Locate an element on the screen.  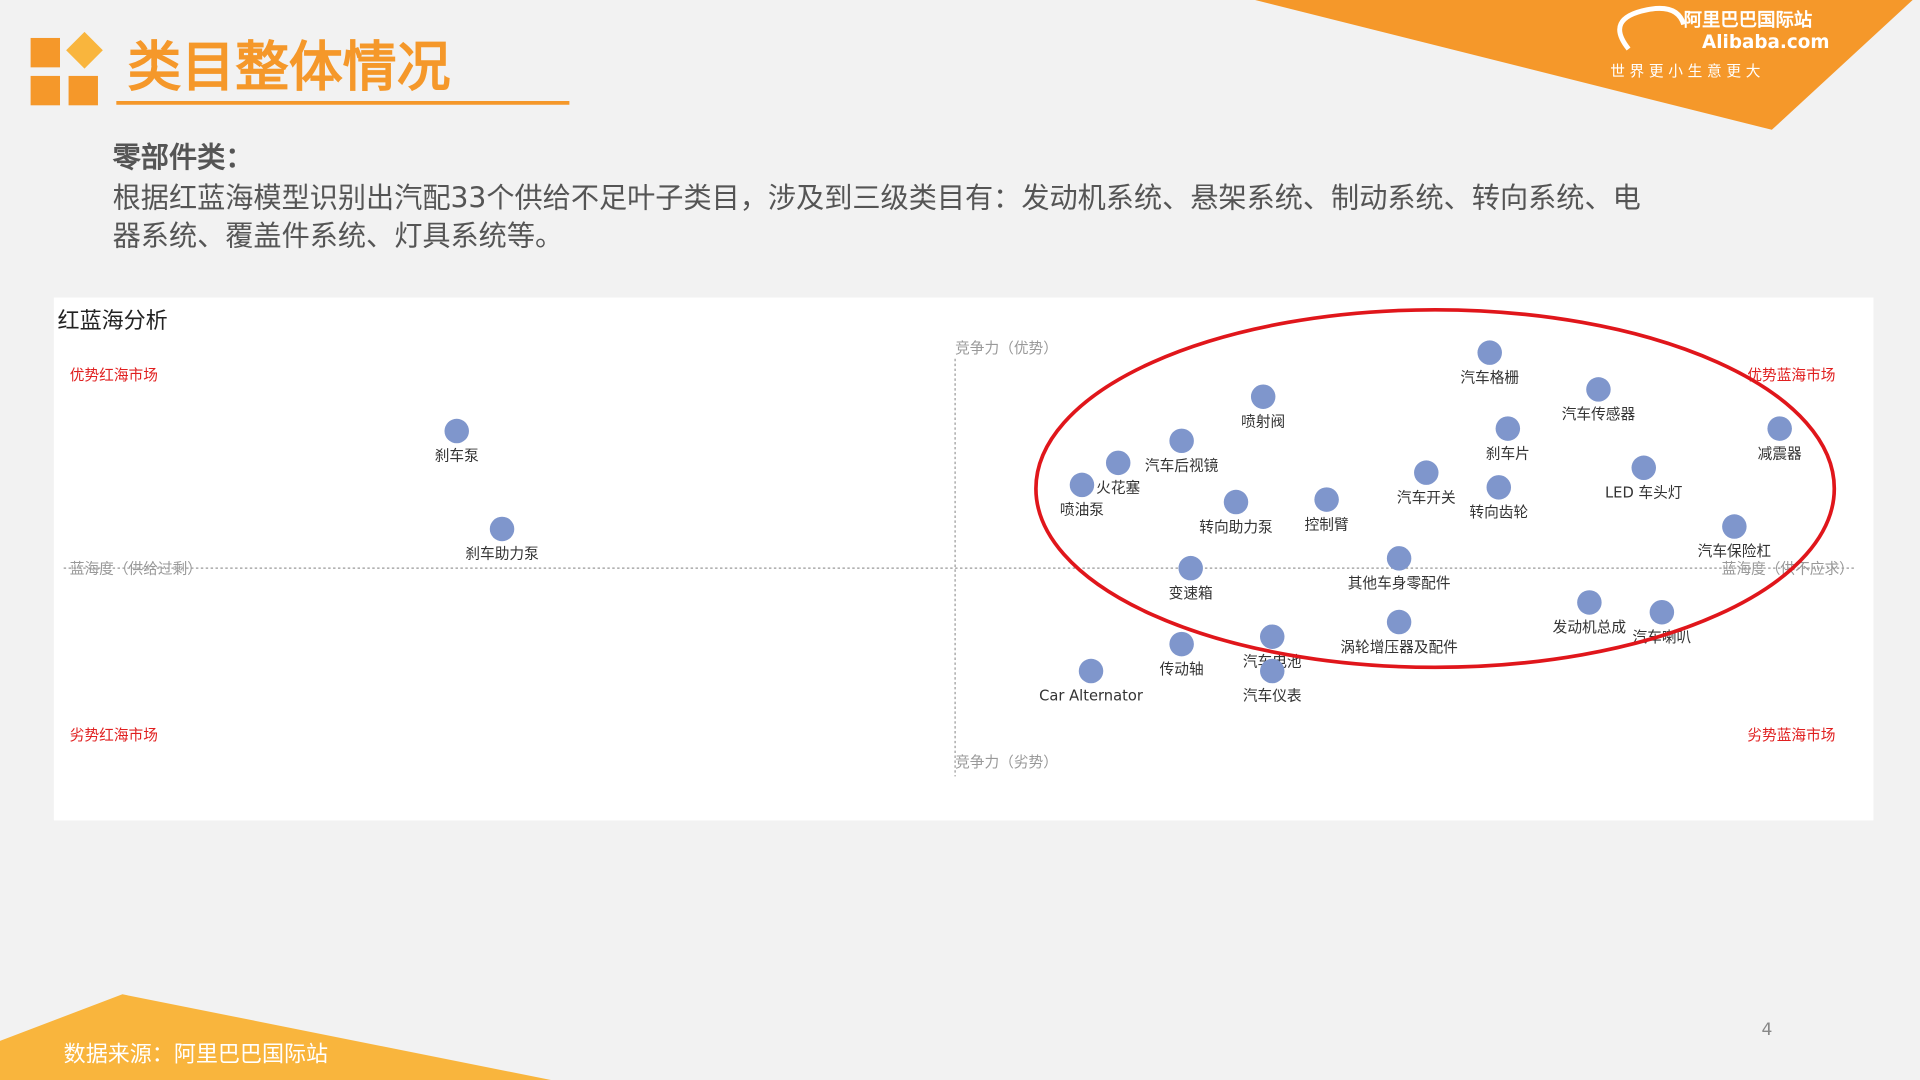
point-label: 刹车片 is located at coordinates (1508, 453).